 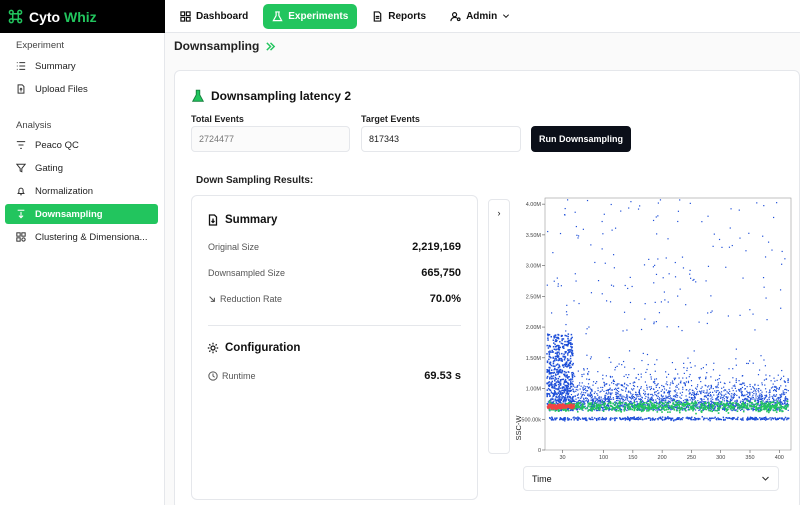 What do you see at coordinates (310, 16) in the screenshot?
I see `nav-experiments: Experiments` at bounding box center [310, 16].